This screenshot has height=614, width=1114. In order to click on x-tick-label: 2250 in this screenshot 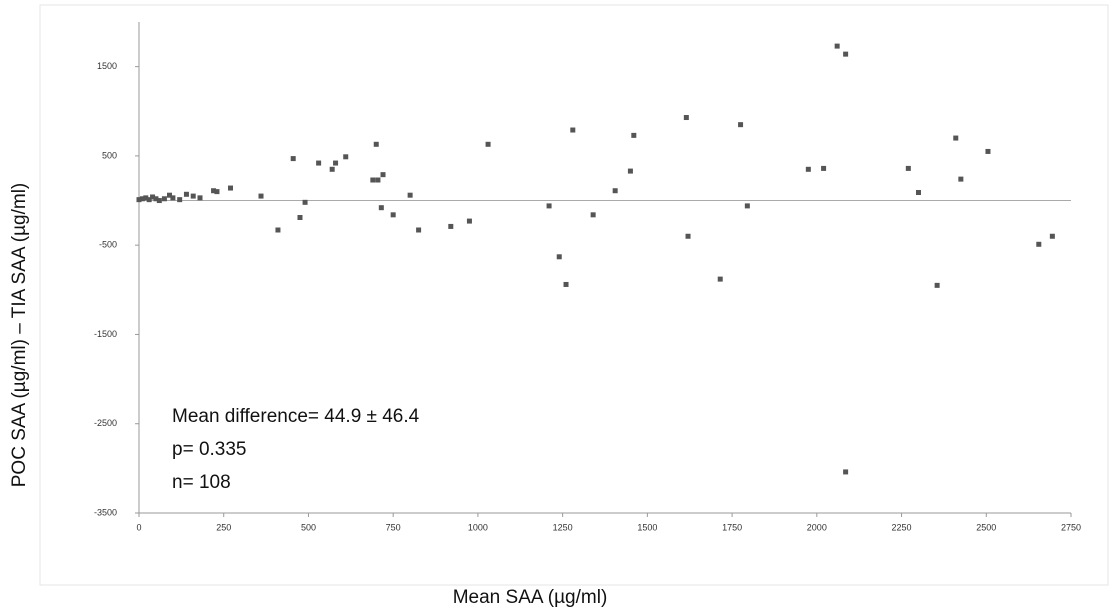, I will do `click(902, 527)`.